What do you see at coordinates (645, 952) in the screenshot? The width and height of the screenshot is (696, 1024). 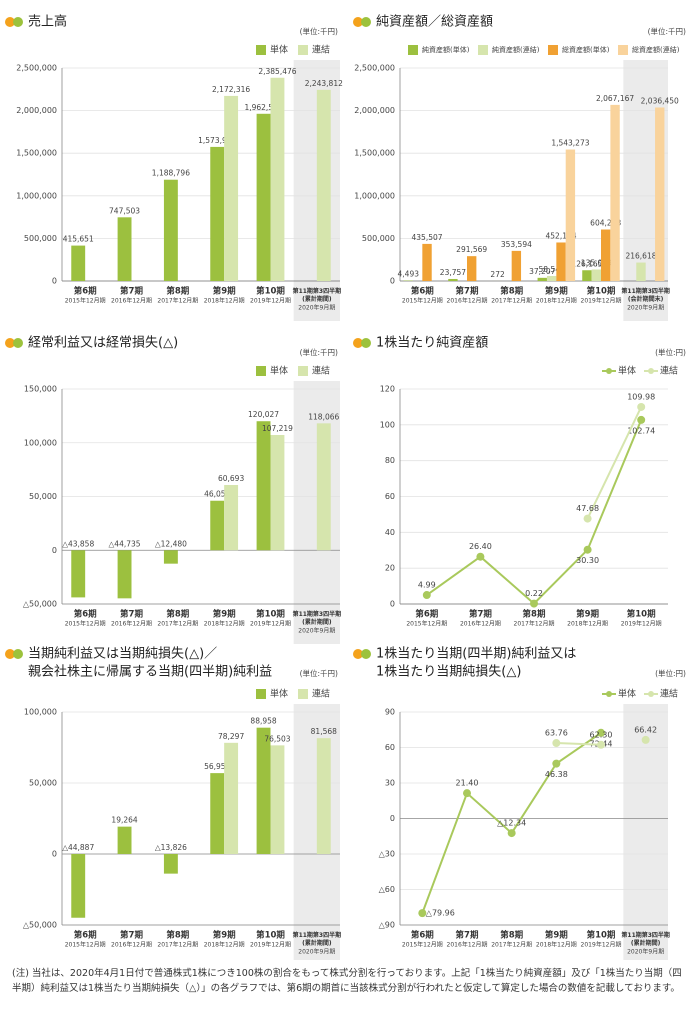 I see `x-tick-note: 2020年9月期` at bounding box center [645, 952].